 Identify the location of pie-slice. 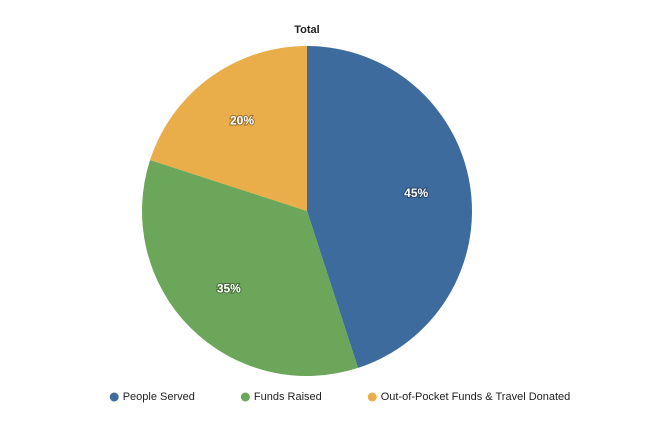
(228, 128).